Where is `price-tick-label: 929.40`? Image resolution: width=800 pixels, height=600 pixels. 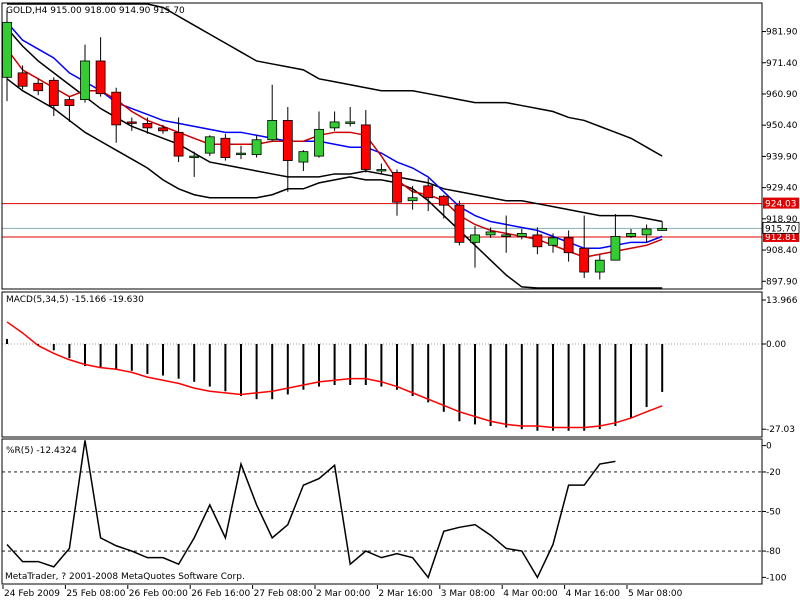
price-tick-label: 929.40 is located at coordinates (782, 189).